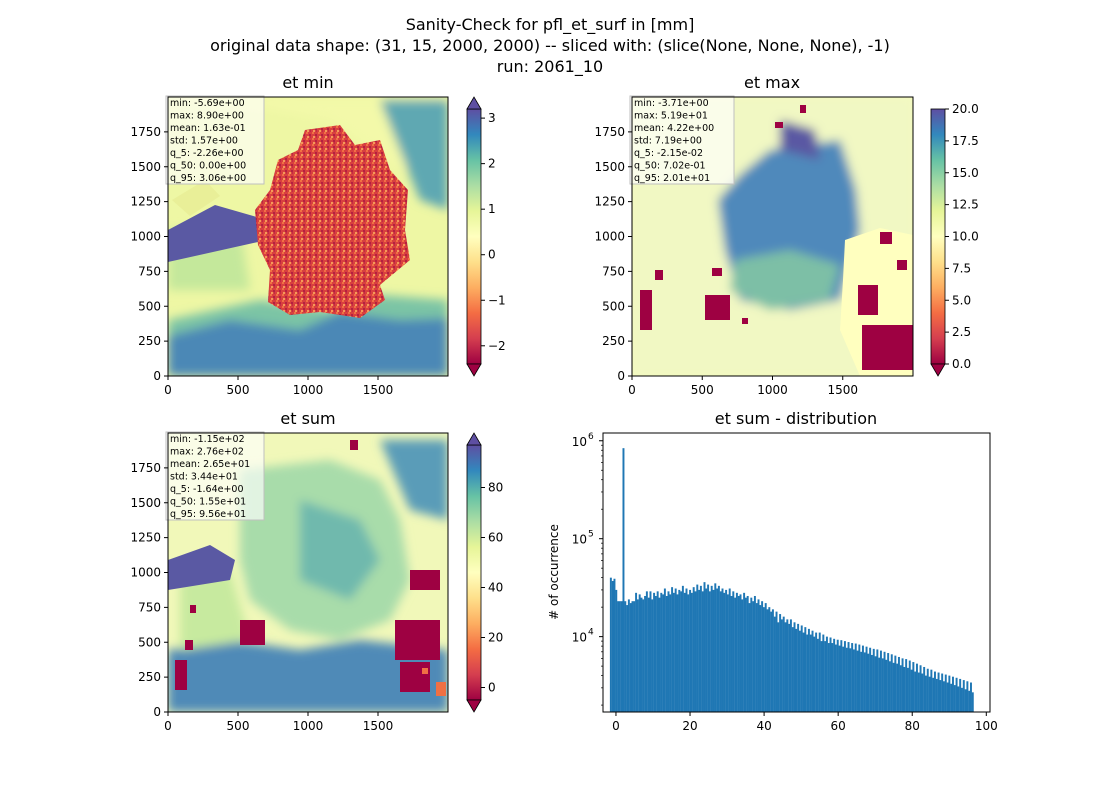  I want to click on negative-patches, so click(776, 237).